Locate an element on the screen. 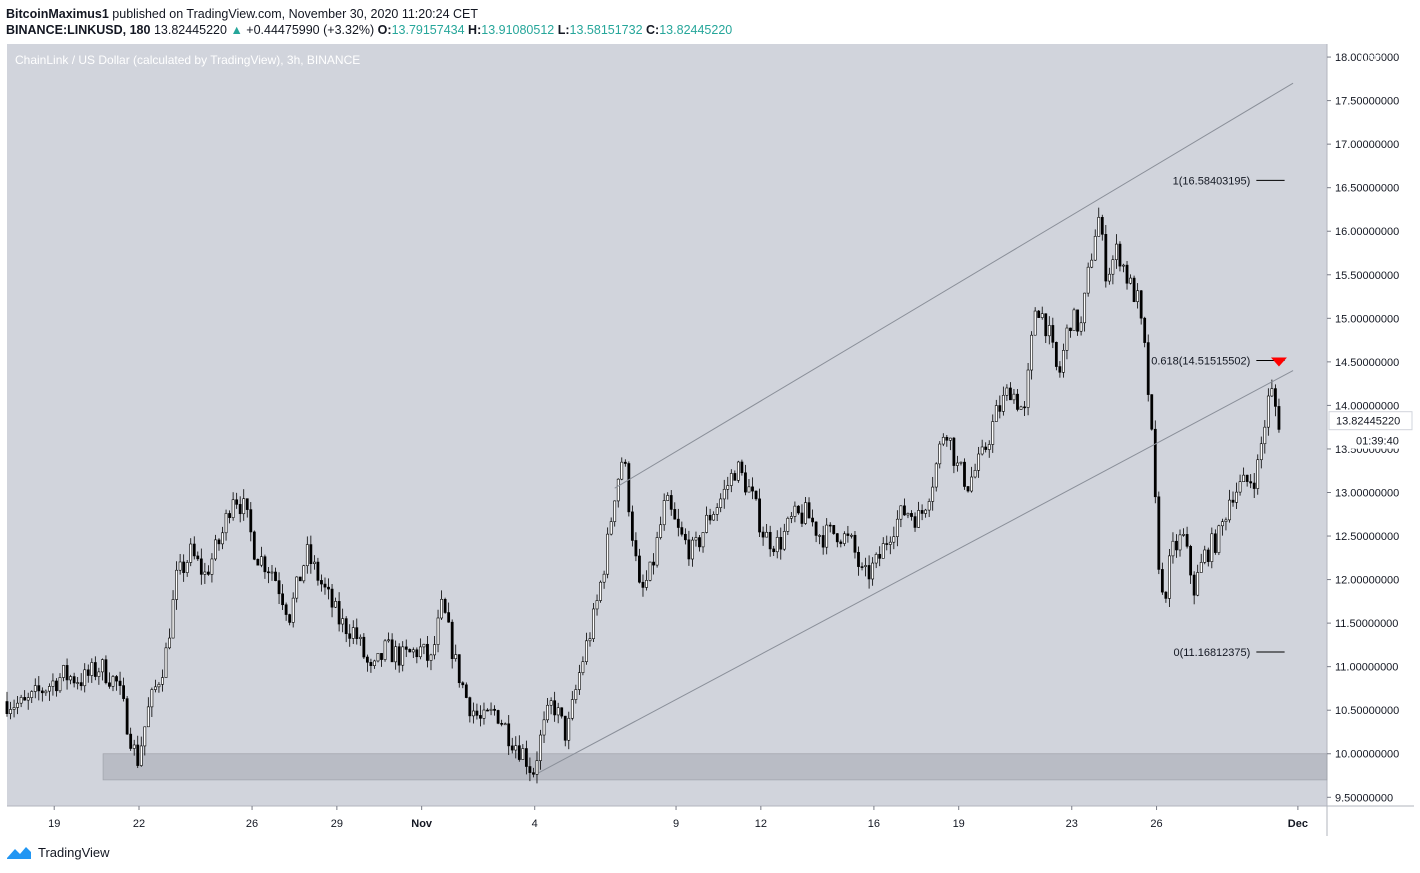 Image resolution: width=1420 pixels, height=873 pixels. y-tick-label: 14.00000000 is located at coordinates (1367, 406).